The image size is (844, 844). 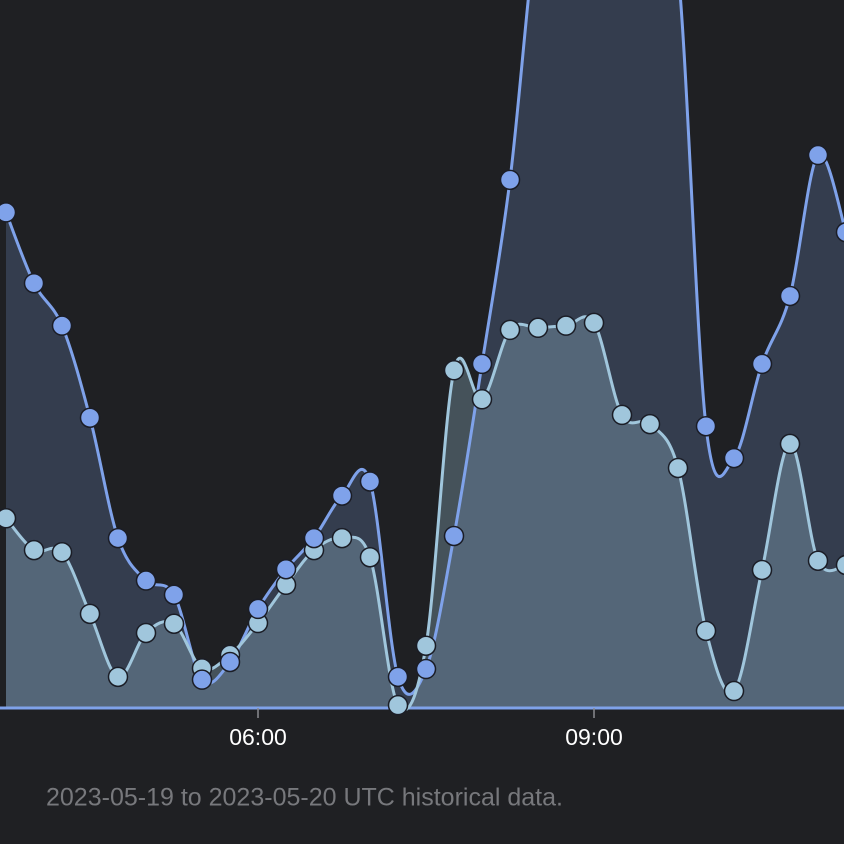 I want to click on x-tick-label: 09:00, so click(x=594, y=737).